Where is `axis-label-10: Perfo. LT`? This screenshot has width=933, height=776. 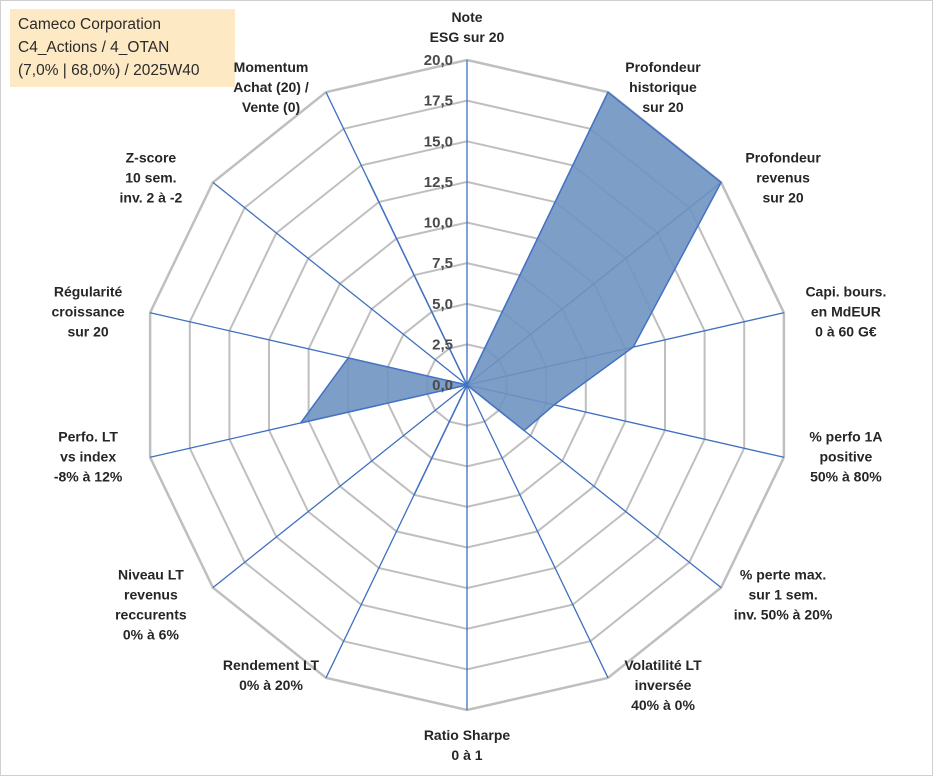 axis-label-10: Perfo. LT is located at coordinates (88, 436).